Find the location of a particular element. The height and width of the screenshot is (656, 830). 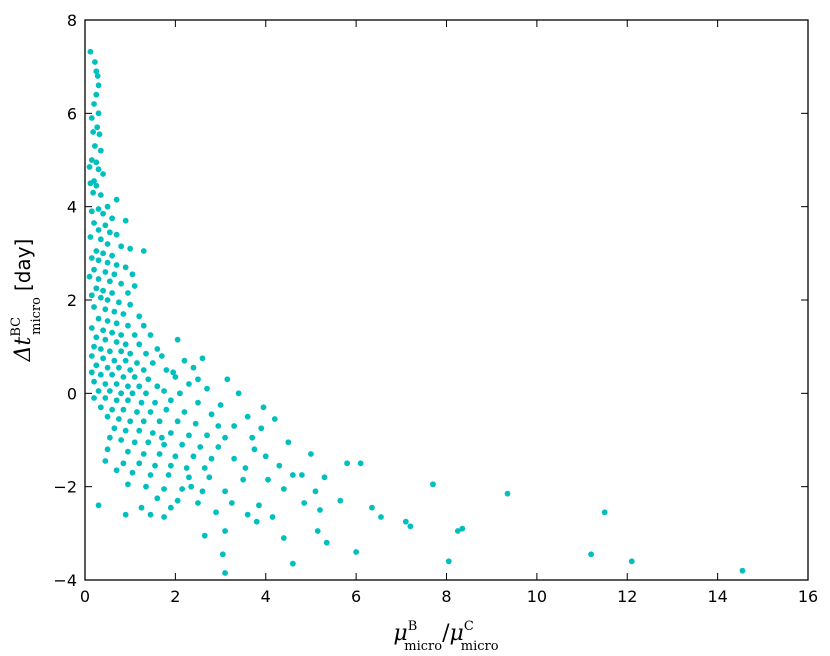

x-axis-label-base2: μ is located at coordinates (457, 633).